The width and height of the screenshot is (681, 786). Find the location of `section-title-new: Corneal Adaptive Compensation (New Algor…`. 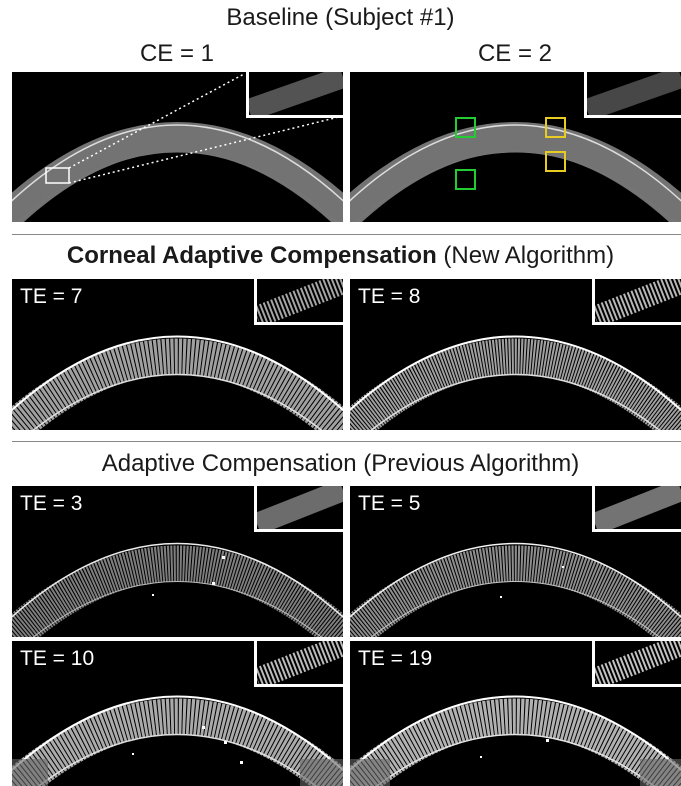

section-title-new: Corneal Adaptive Compensation (New Algor… is located at coordinates (340, 255).